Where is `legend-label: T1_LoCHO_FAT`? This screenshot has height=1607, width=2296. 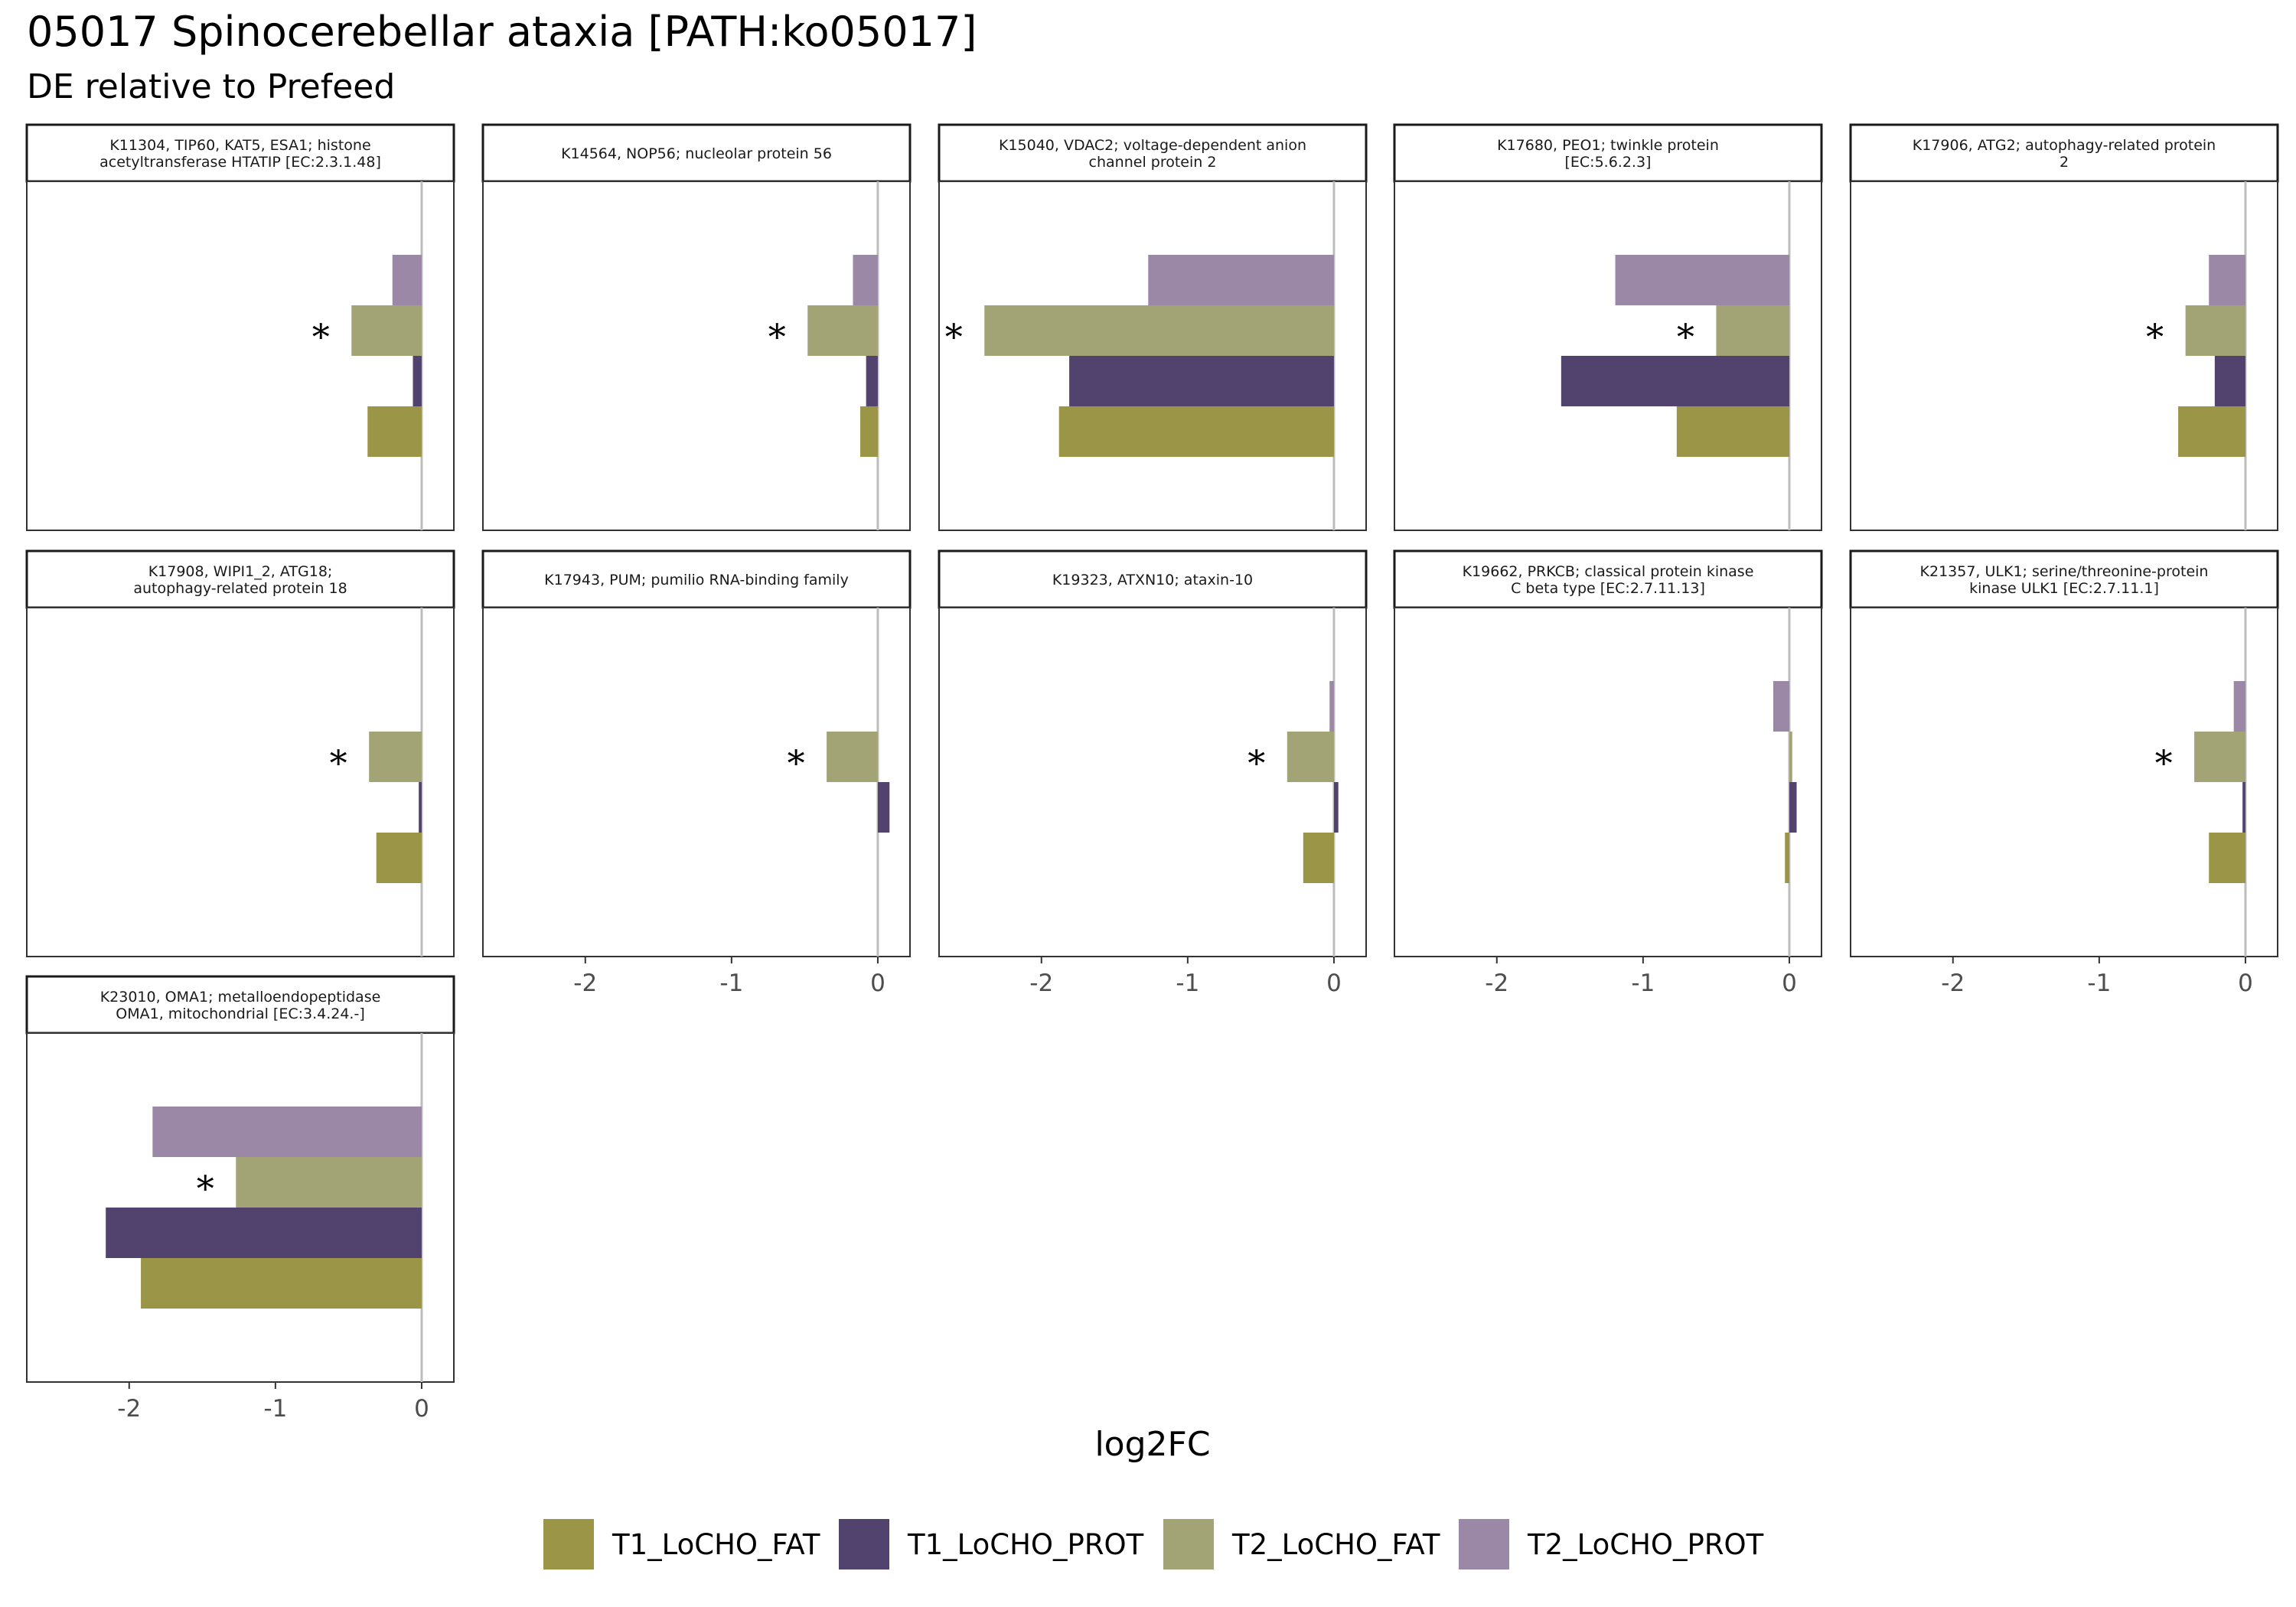
legend-label: T1_LoCHO_FAT is located at coordinates (716, 1544).